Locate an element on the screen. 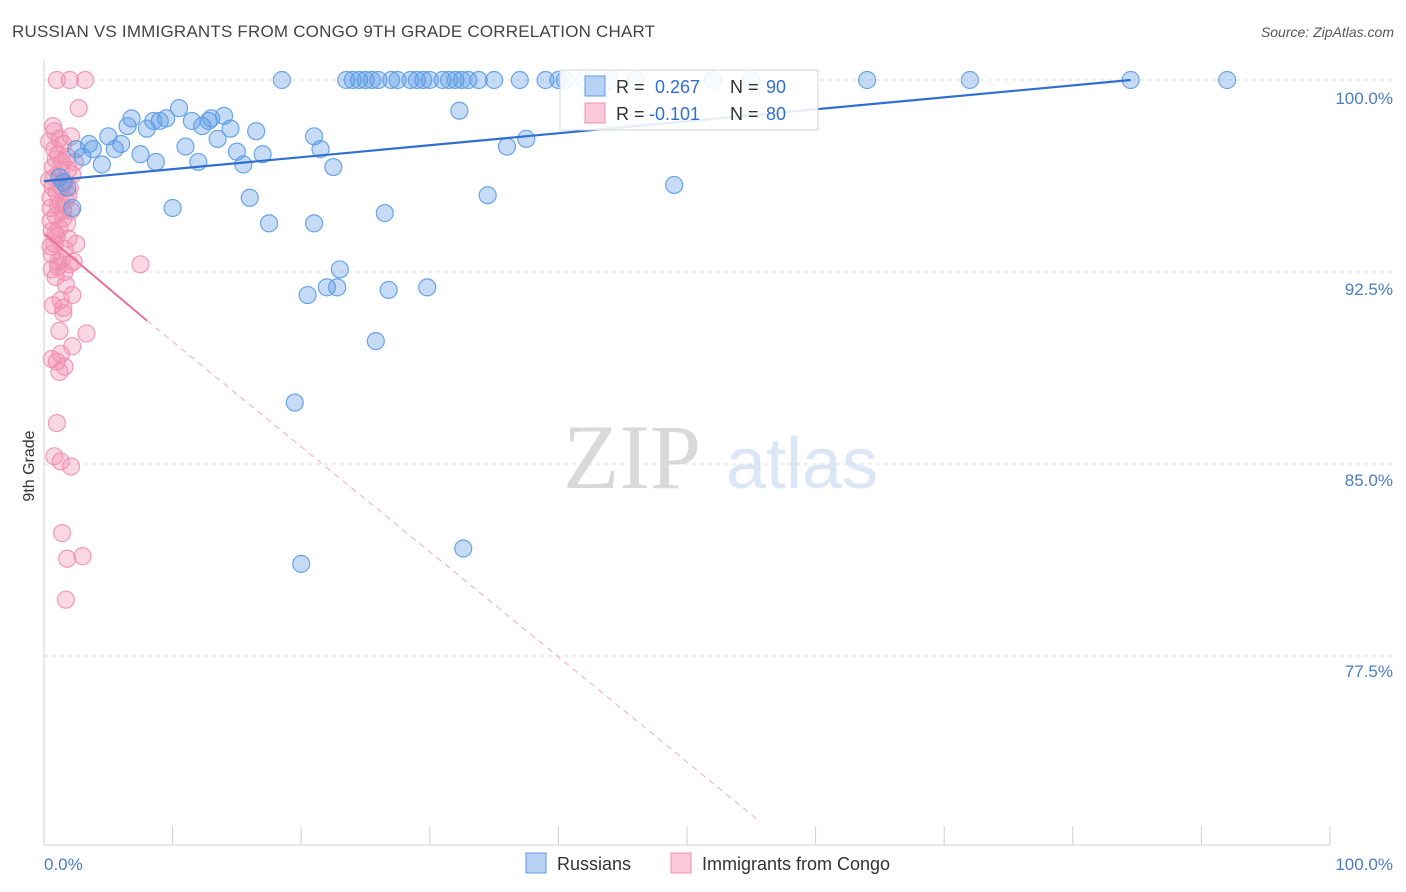 This screenshot has height=892, width=1406. legend-russians-swatch is located at coordinates (536, 863).